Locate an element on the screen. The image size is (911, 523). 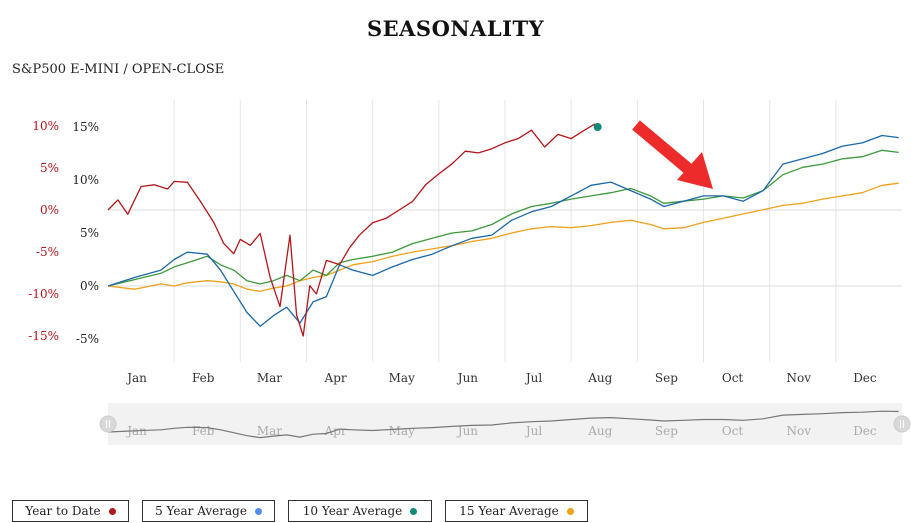
navigator-month-label: Aug is located at coordinates (599, 431).